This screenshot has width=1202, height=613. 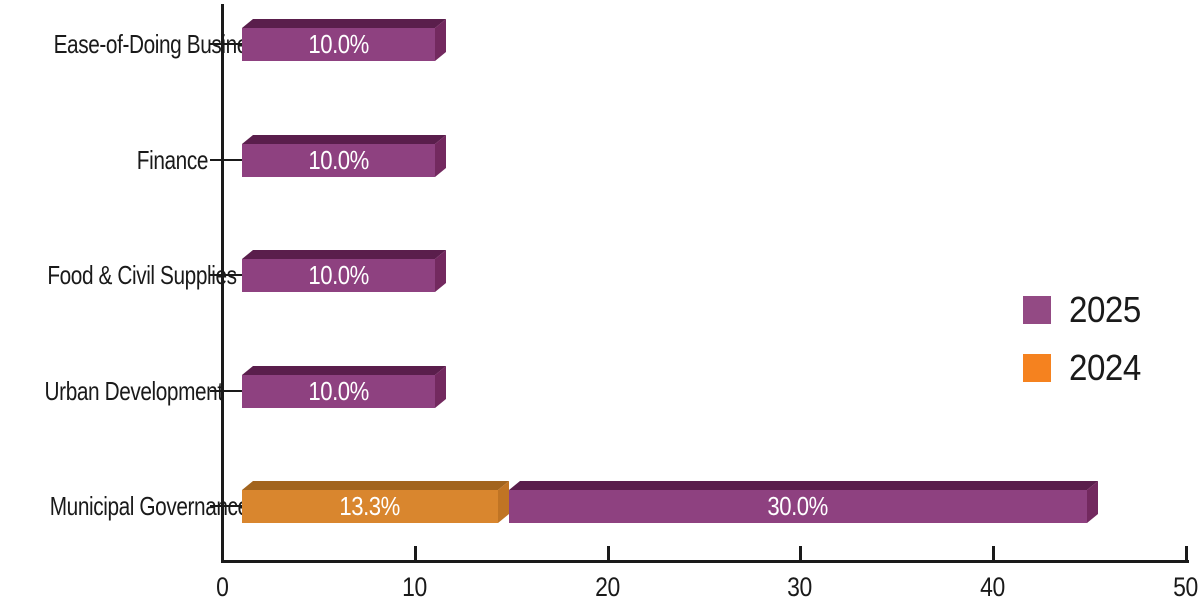 I want to click on y-axis-line, so click(x=222, y=283).